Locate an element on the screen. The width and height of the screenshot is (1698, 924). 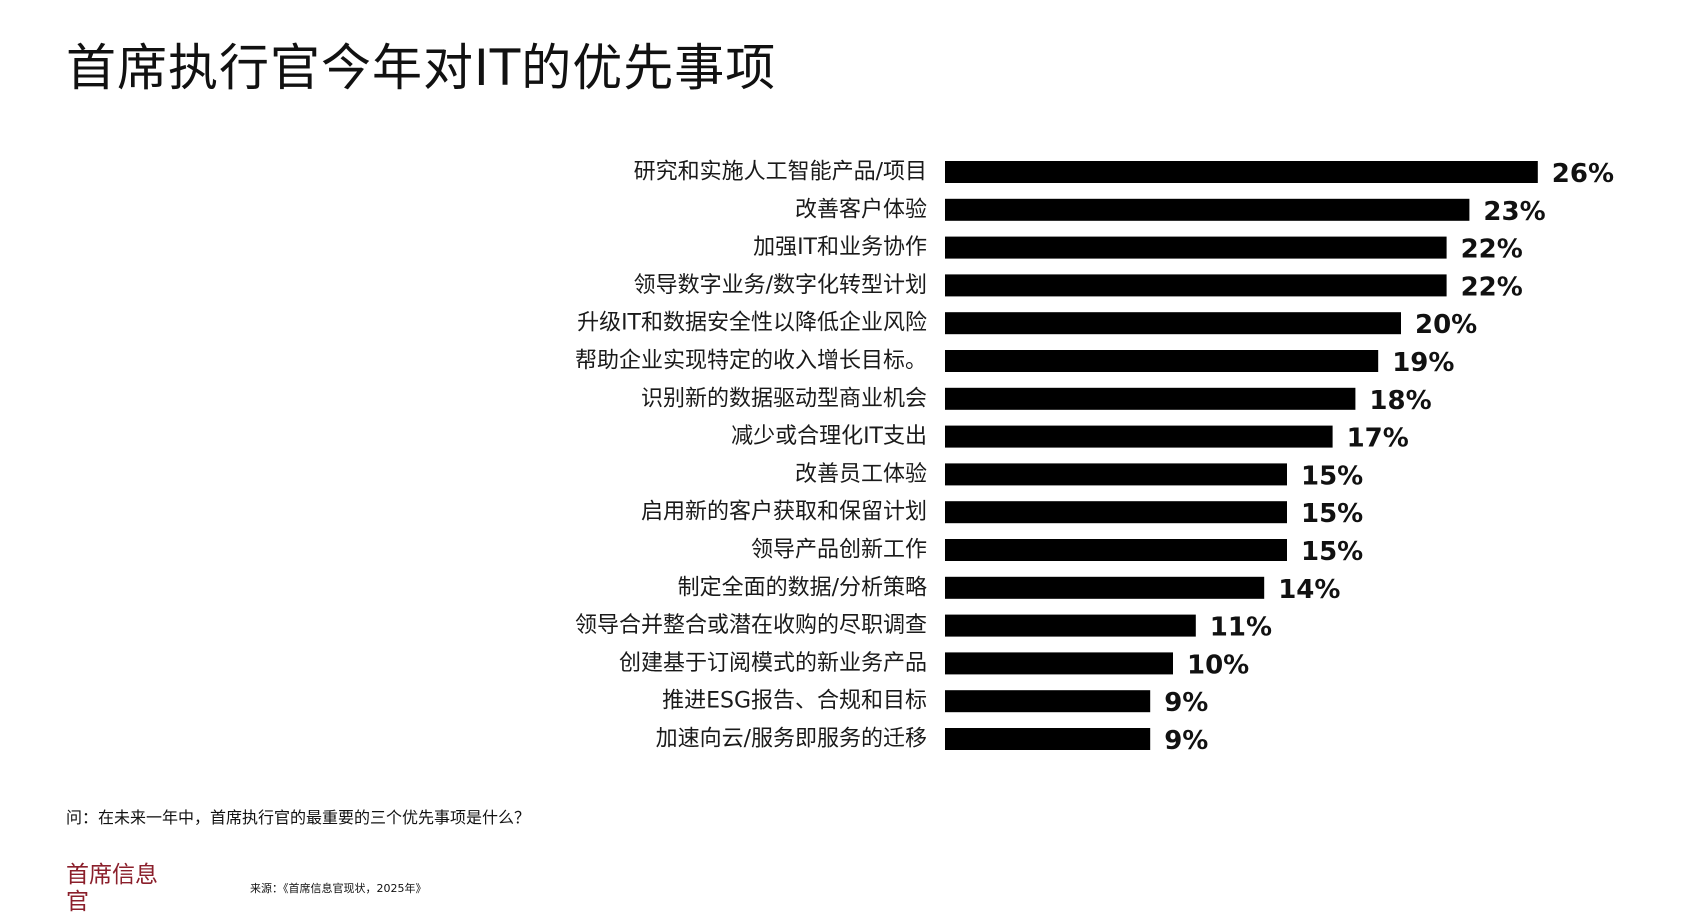
survey-question: 问：在未来一年中，首席执行官的最重要的三个优先事项是什么？ is located at coordinates (298, 817).